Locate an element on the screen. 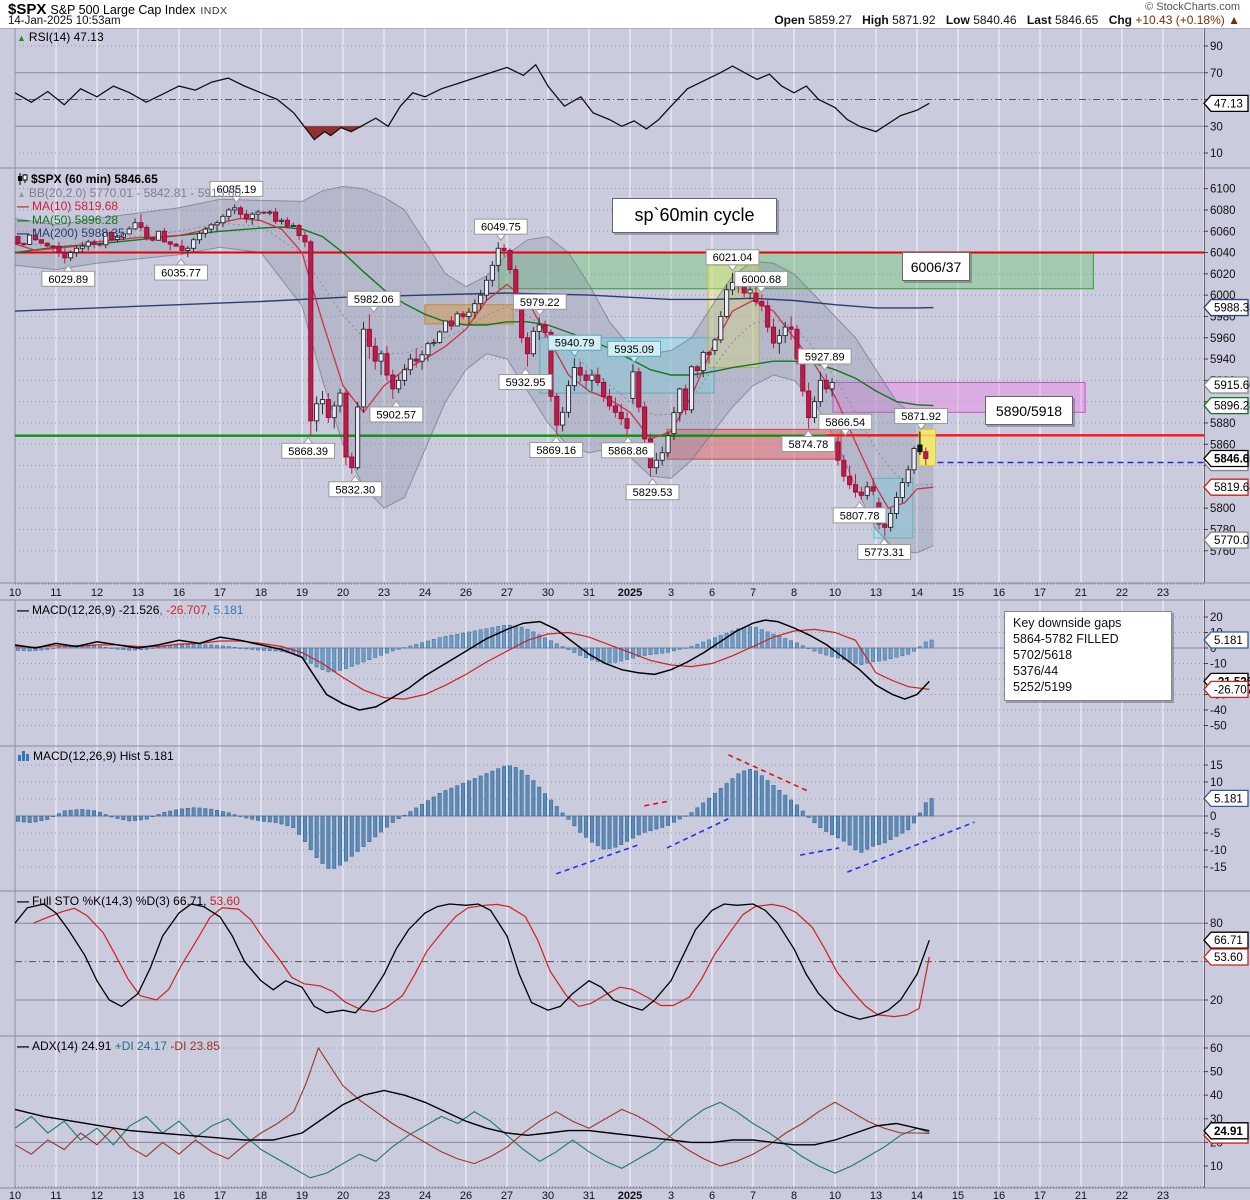  svg-text: 50 is located at coordinates (1216, 1073).